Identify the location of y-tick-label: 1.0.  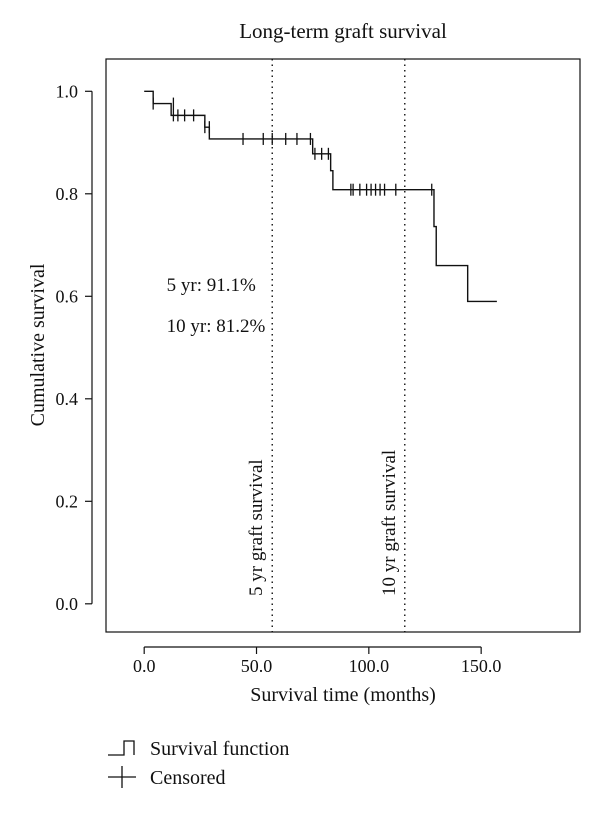
(67, 91).